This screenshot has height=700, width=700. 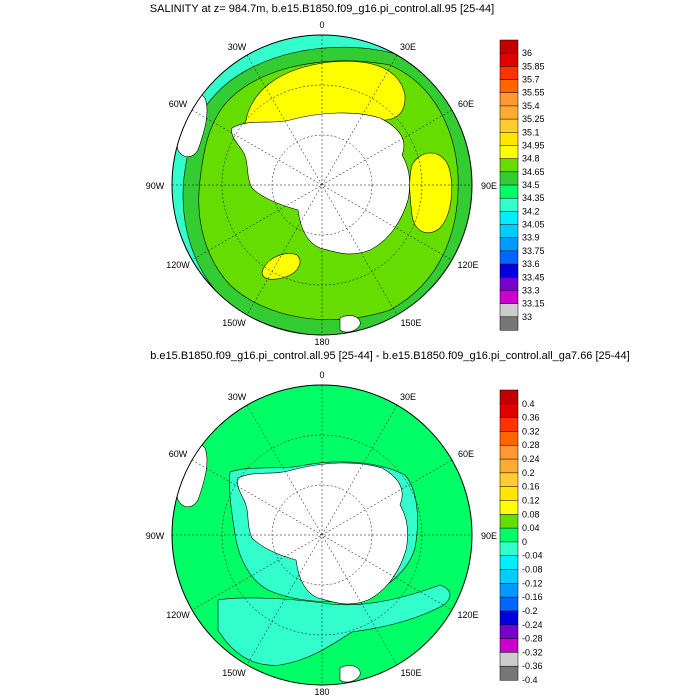 I want to click on lon-label: 150E, so click(x=410, y=323).